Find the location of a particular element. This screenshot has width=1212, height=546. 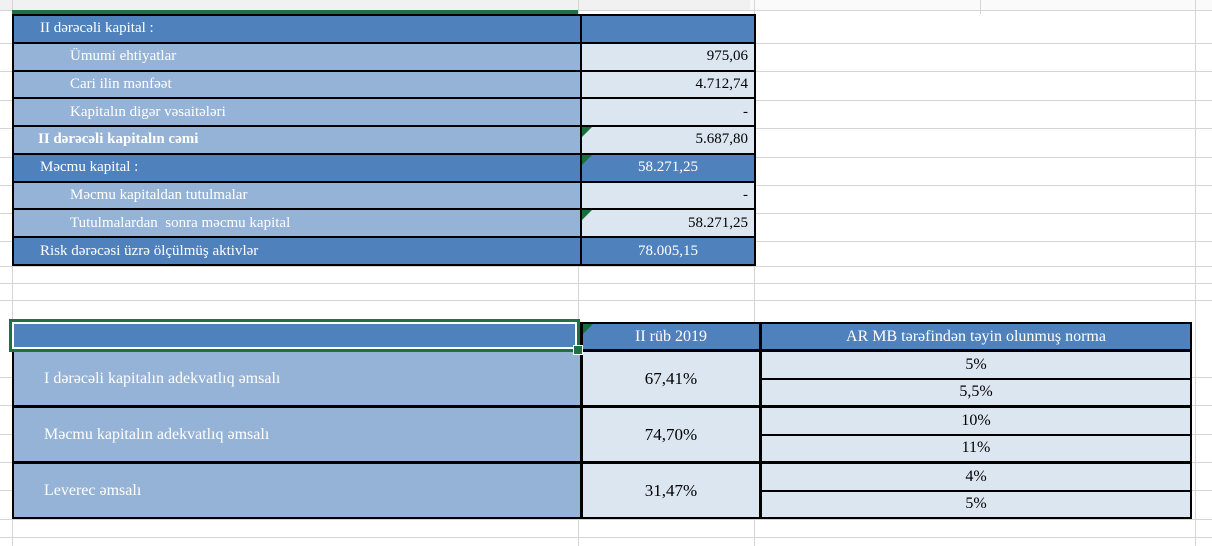

cell-text: Məcmu kapitaldan tutulmalar is located at coordinates (159, 195).